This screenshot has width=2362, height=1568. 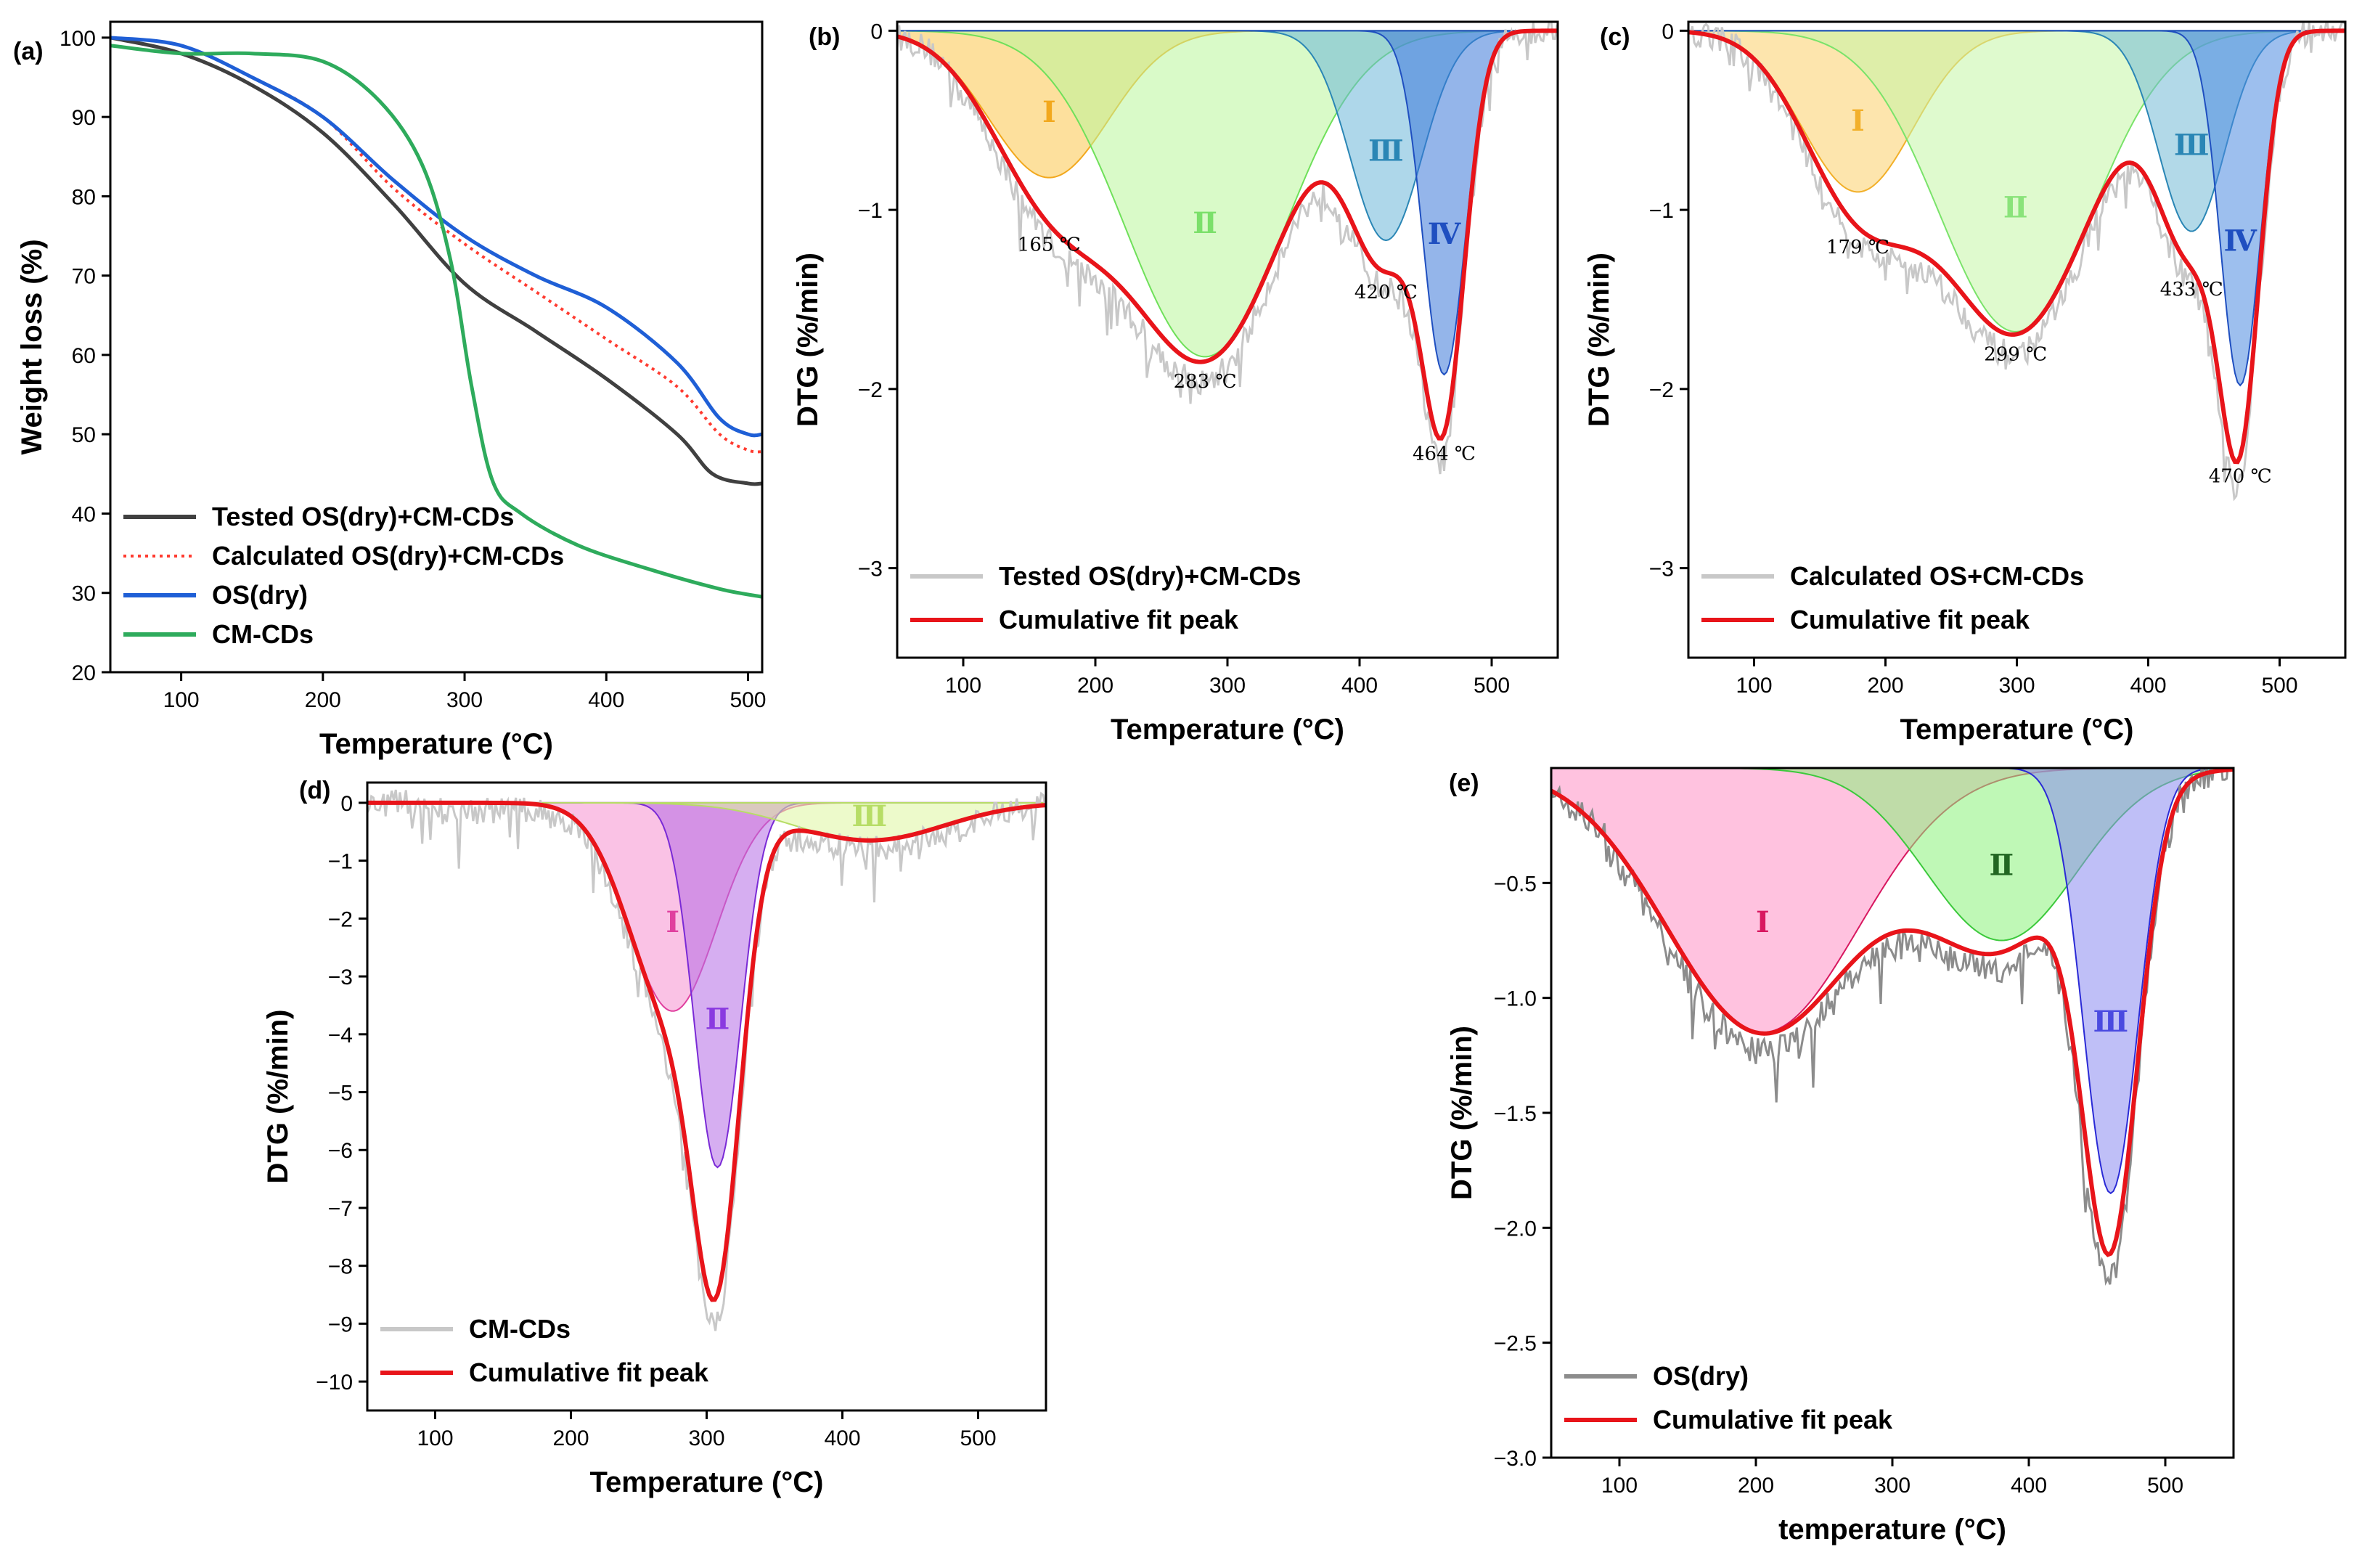 I want to click on peak-temperature-label-4: 464 ℃, so click(x=1444, y=454).